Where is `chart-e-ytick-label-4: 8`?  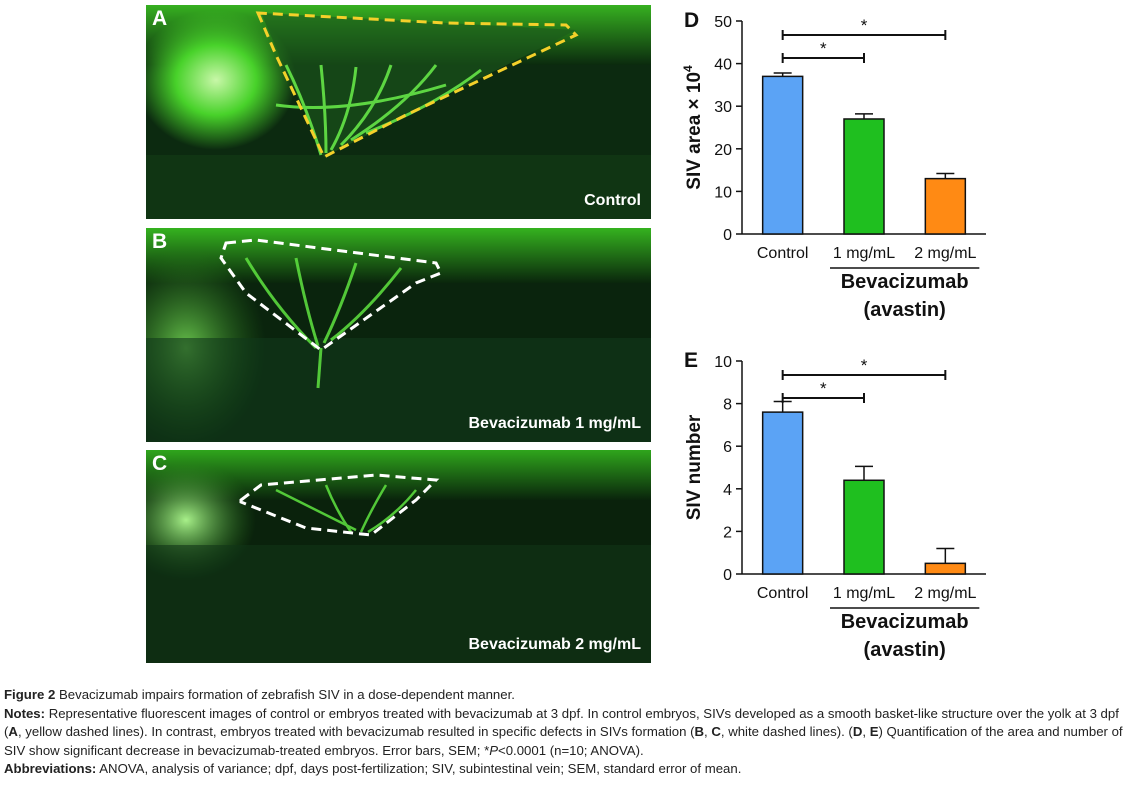
chart-e-ytick-label-4: 8 is located at coordinates (727, 405).